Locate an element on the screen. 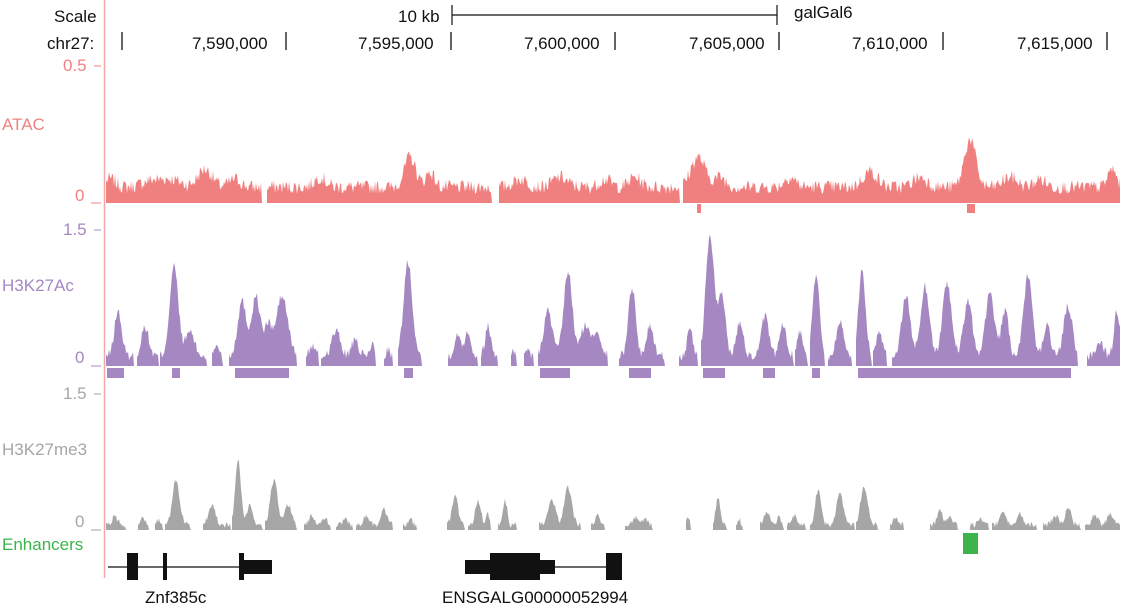  gene-model-ensgalg00000052994 is located at coordinates (543, 566).